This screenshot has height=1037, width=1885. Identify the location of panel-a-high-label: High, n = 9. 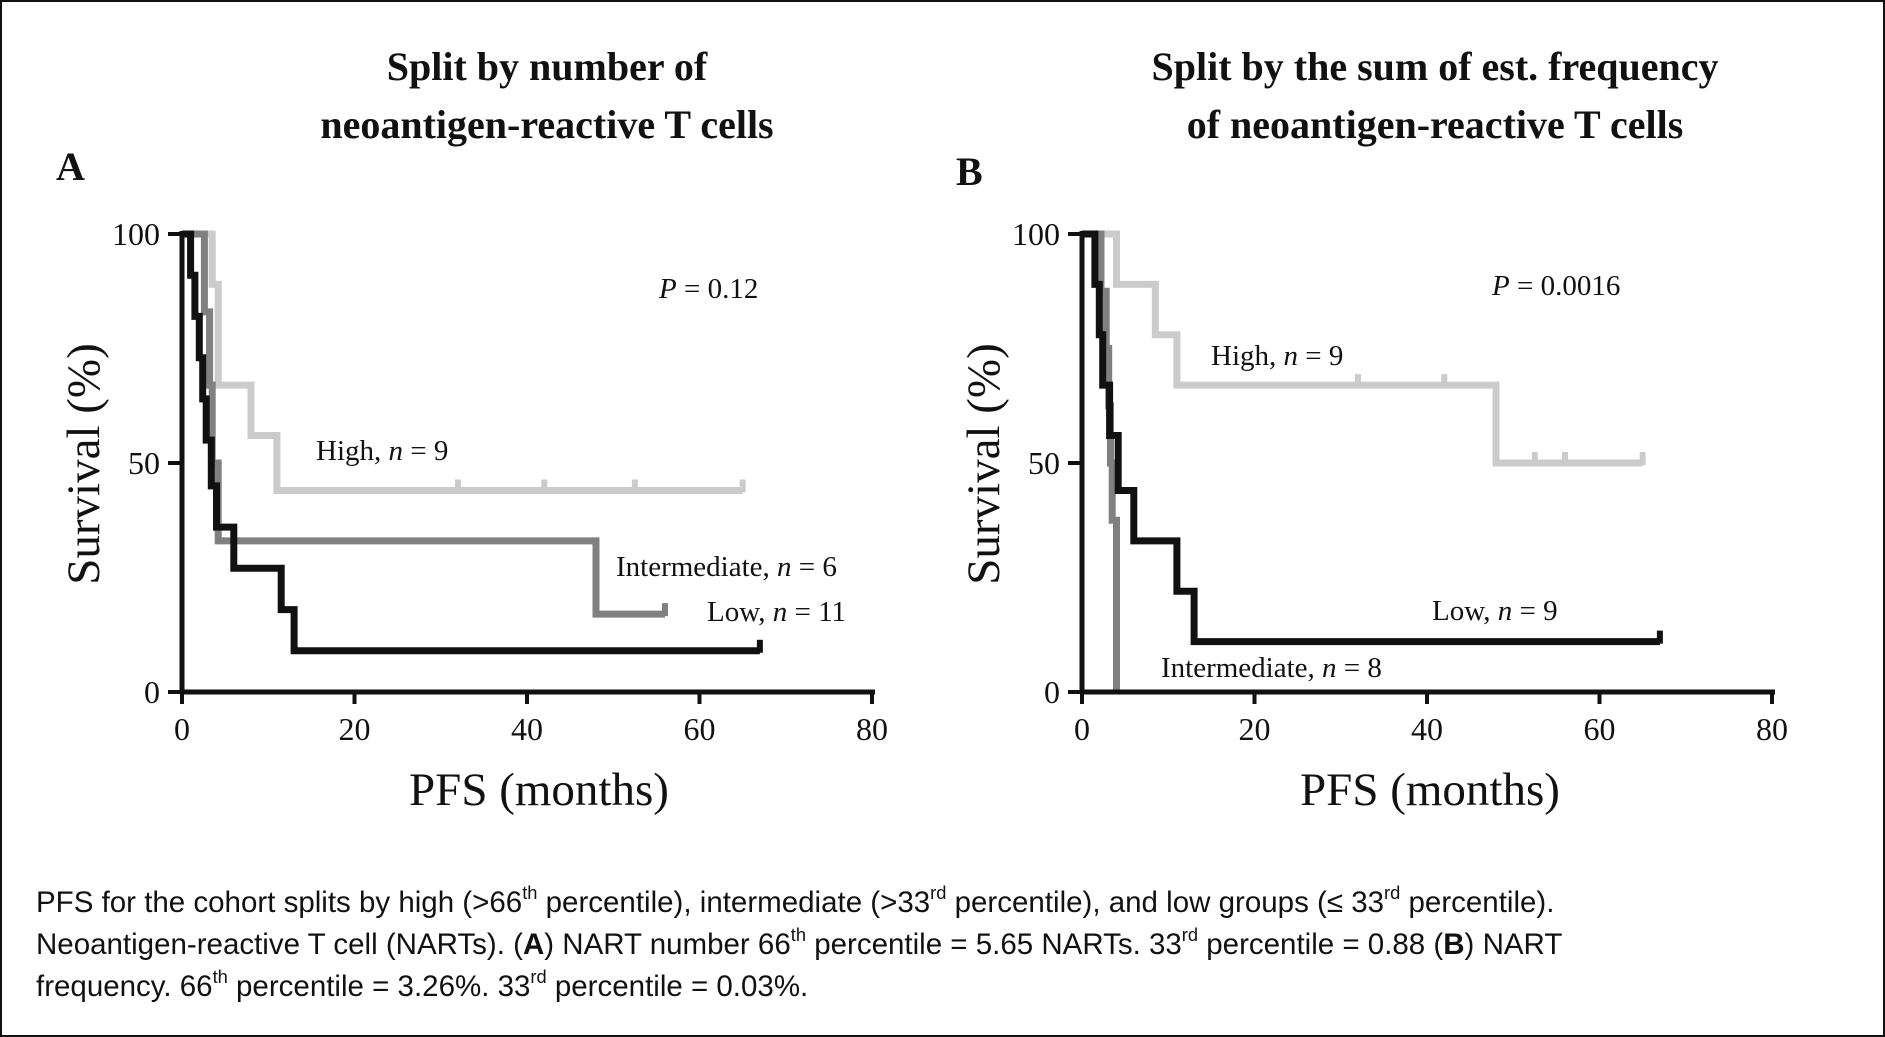
(382, 451).